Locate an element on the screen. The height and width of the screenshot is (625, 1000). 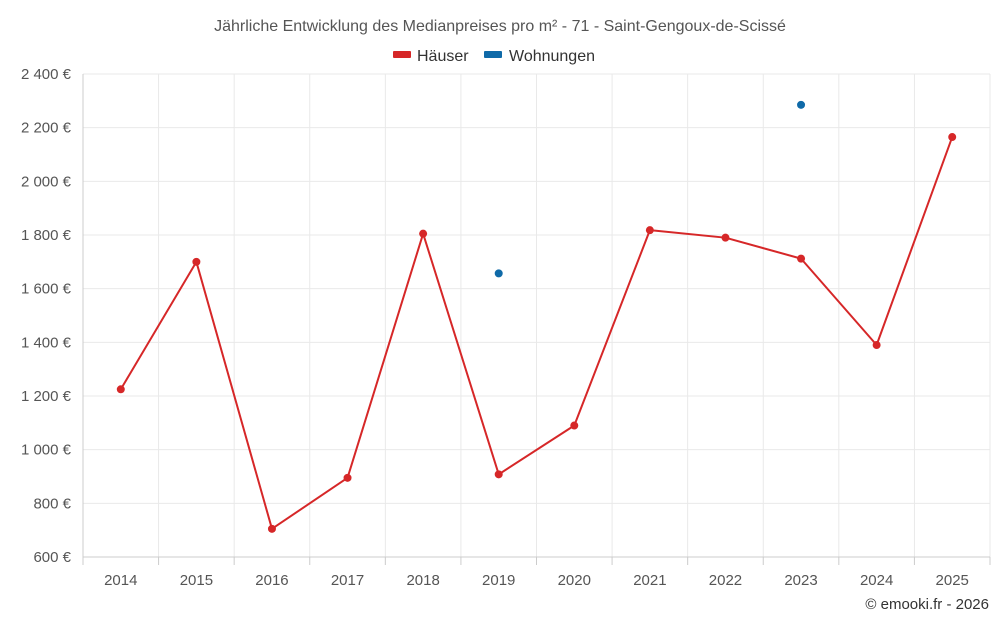
data-point-haeuser-2017 is located at coordinates (347, 477).